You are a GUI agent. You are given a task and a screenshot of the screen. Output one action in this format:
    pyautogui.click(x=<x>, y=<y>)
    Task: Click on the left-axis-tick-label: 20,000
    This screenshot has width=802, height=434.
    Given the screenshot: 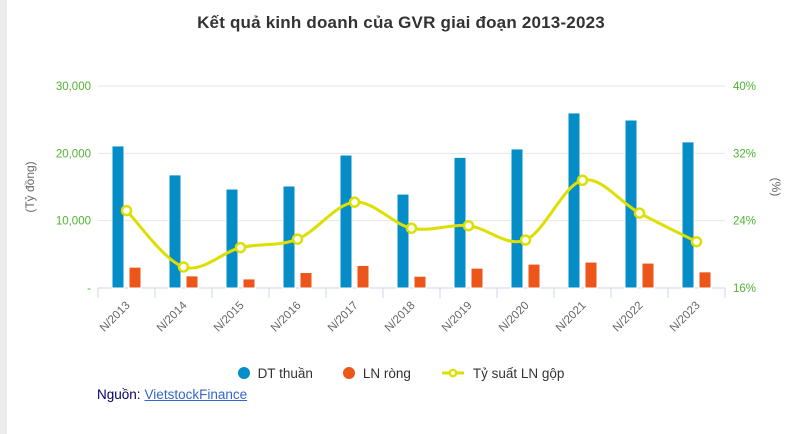 What is the action you would take?
    pyautogui.click(x=73, y=154)
    